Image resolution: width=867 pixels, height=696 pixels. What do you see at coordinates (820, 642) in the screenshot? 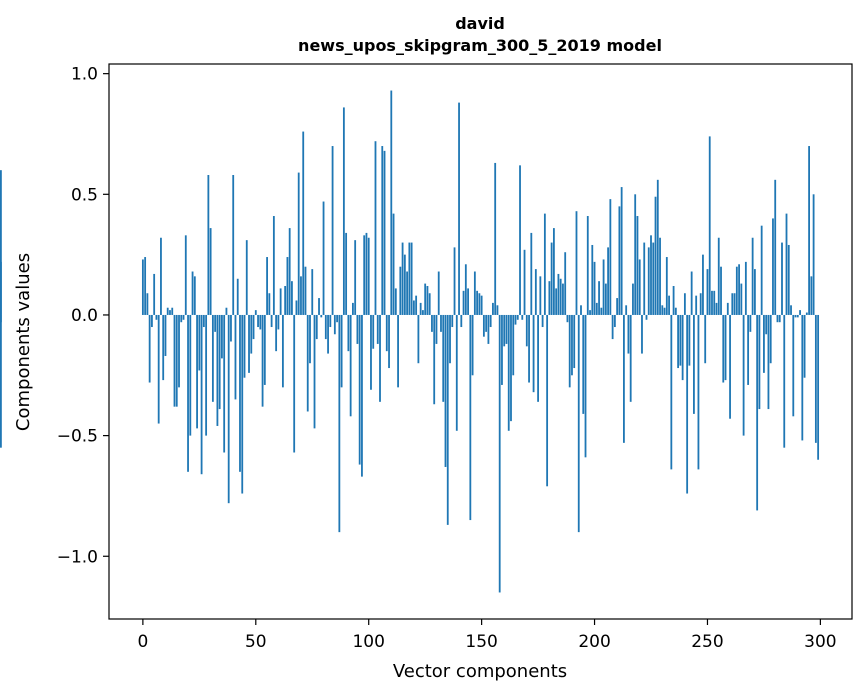
I see `x-tick-label: 300` at bounding box center [820, 642].